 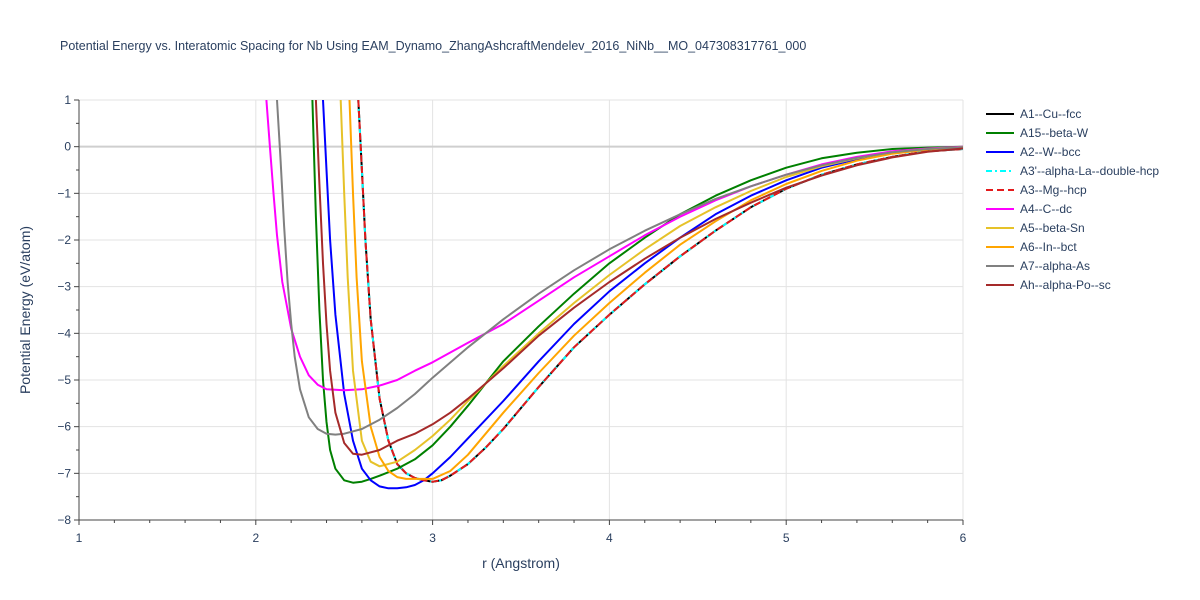 I want to click on y-tick-label: −3, so click(x=64, y=287).